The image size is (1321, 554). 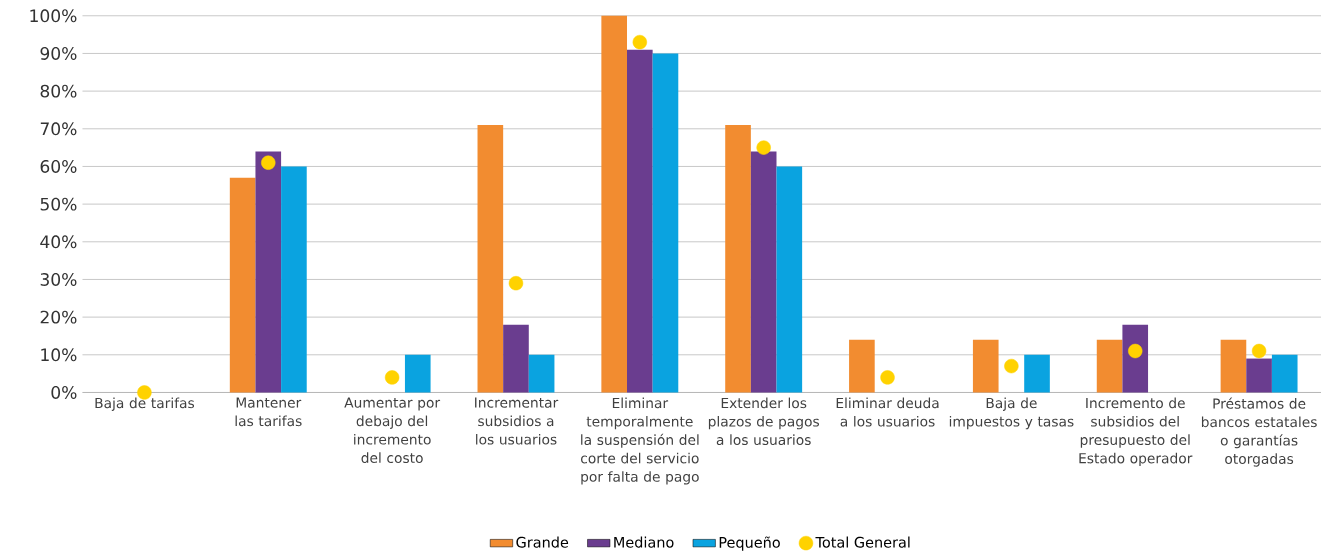 What do you see at coordinates (392, 430) in the screenshot?
I see `x-tick-label: Aumentar por debajo del incremento del costo` at bounding box center [392, 430].